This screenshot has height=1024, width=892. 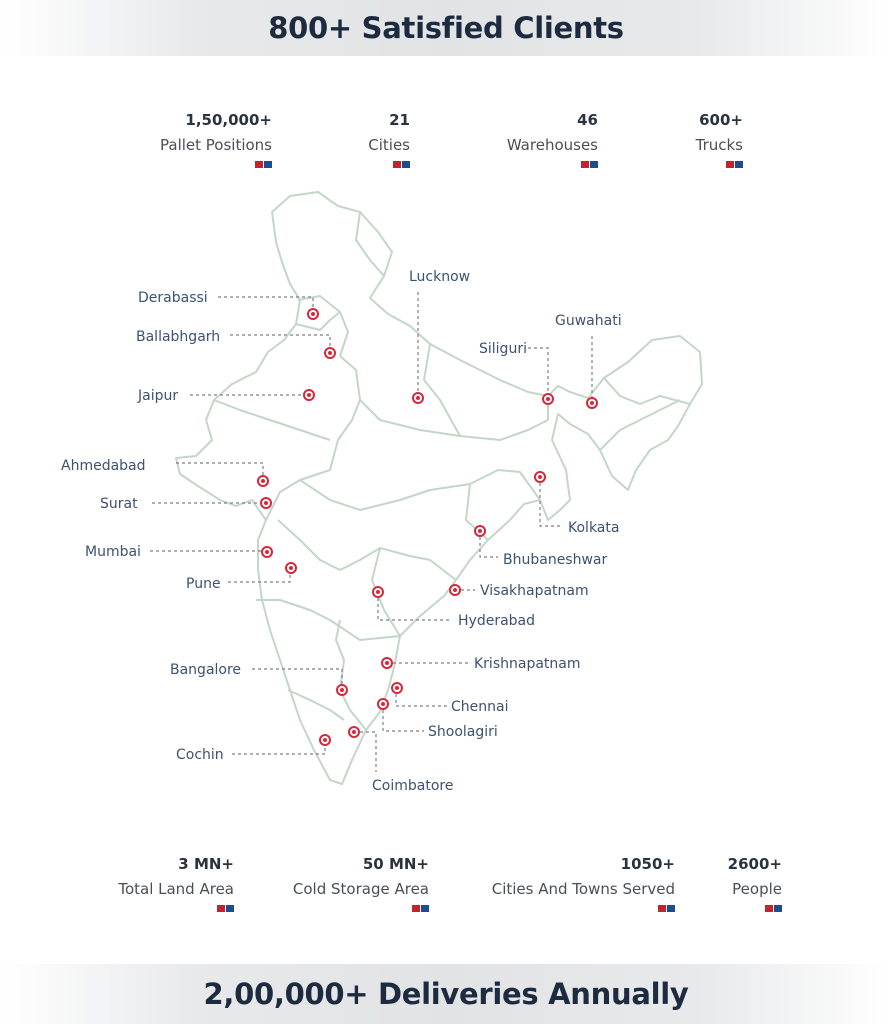 I want to click on stat-label: Cities, so click(x=389, y=145).